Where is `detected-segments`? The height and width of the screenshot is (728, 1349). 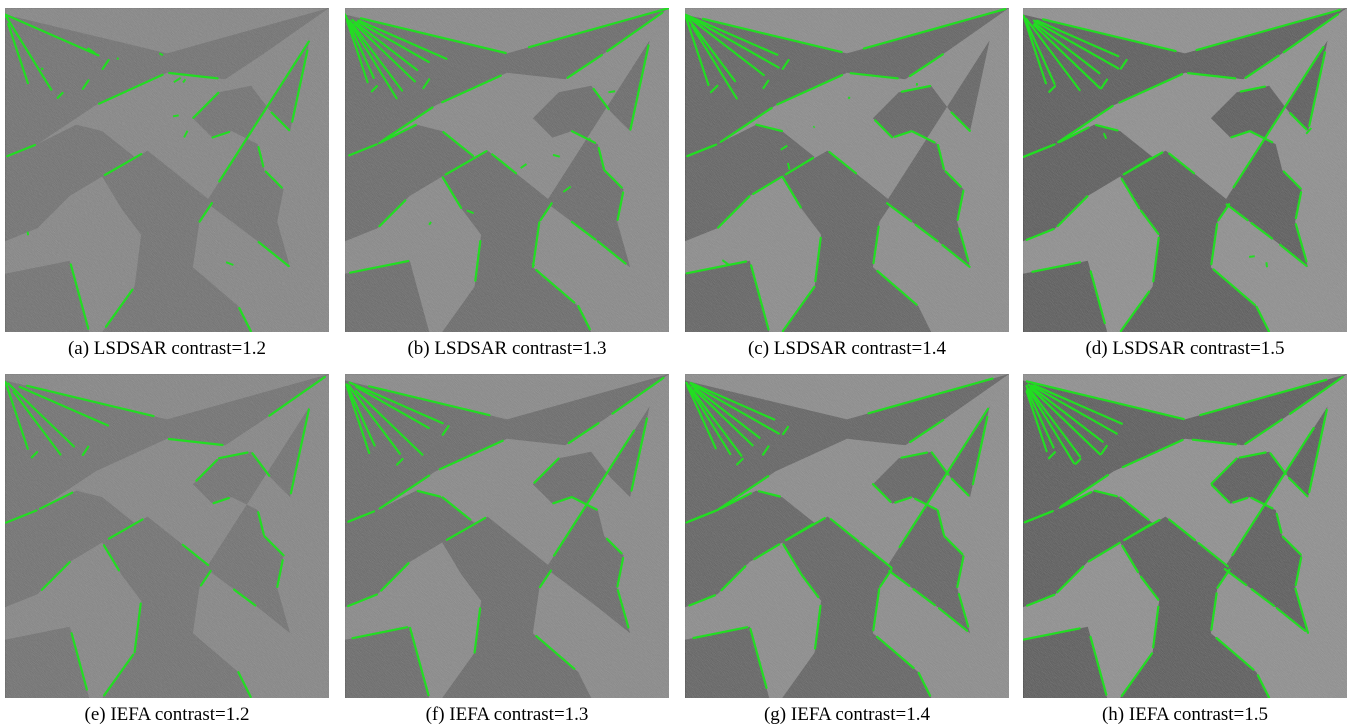
detected-segments is located at coordinates (507, 169).